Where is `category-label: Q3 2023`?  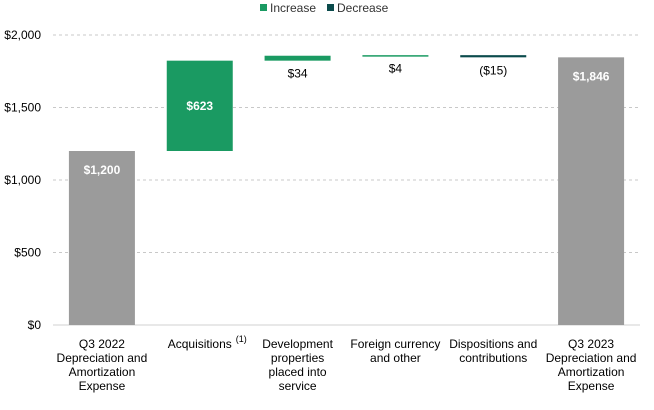
category-label: Q3 2023 is located at coordinates (591, 344).